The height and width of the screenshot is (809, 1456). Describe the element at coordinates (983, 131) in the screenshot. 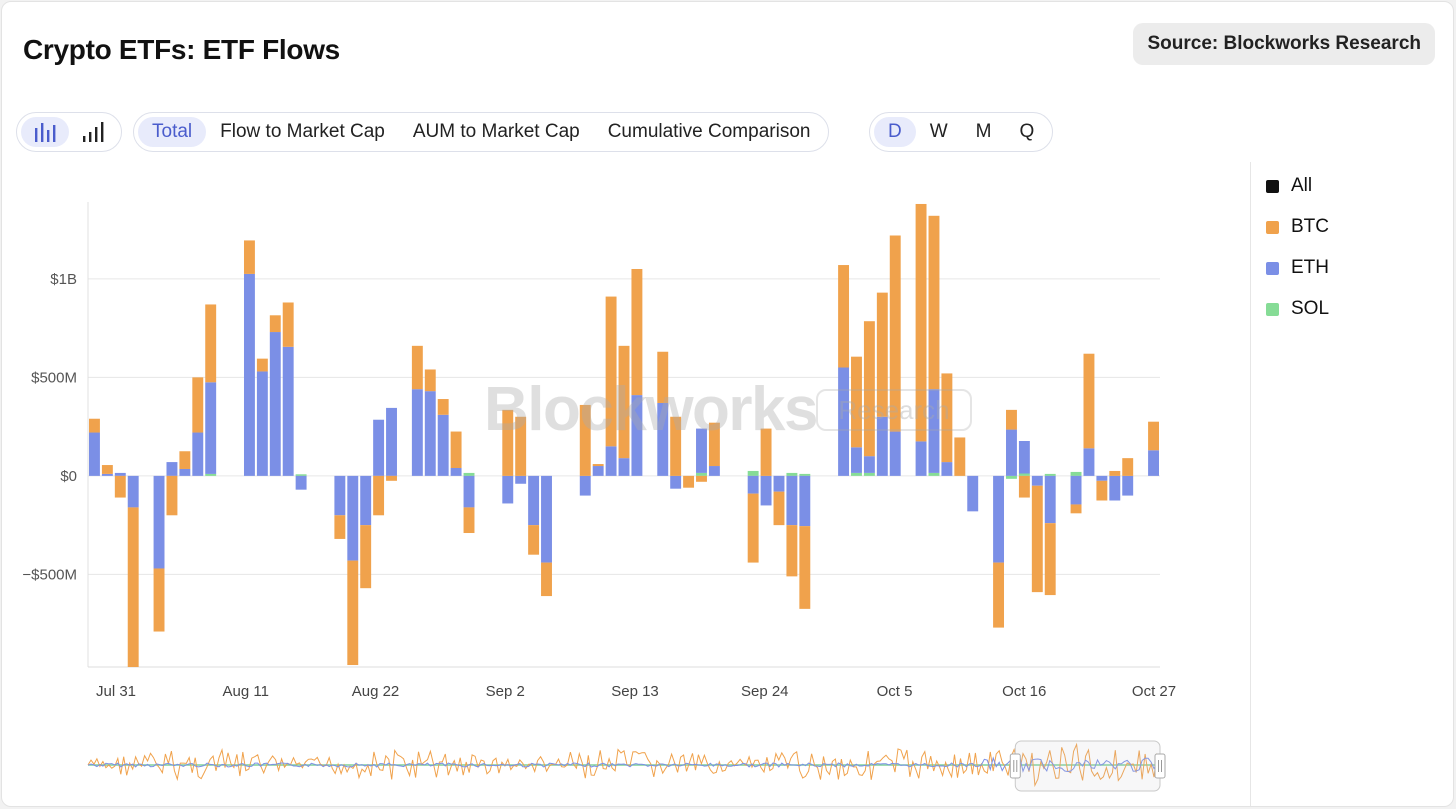

I see `period-monthly: M` at that location.